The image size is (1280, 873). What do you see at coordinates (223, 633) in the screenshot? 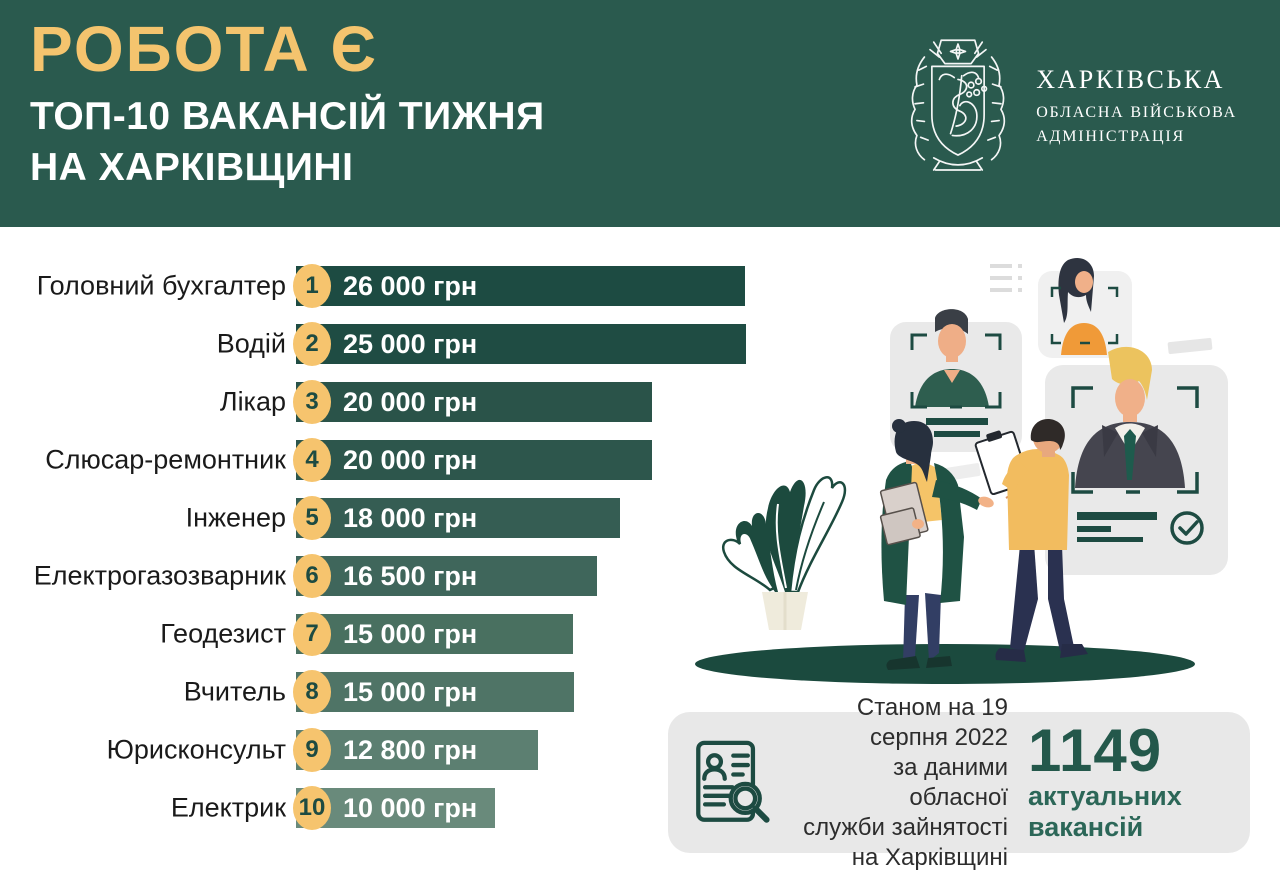
I see `job-label: Геодезист` at bounding box center [223, 633].